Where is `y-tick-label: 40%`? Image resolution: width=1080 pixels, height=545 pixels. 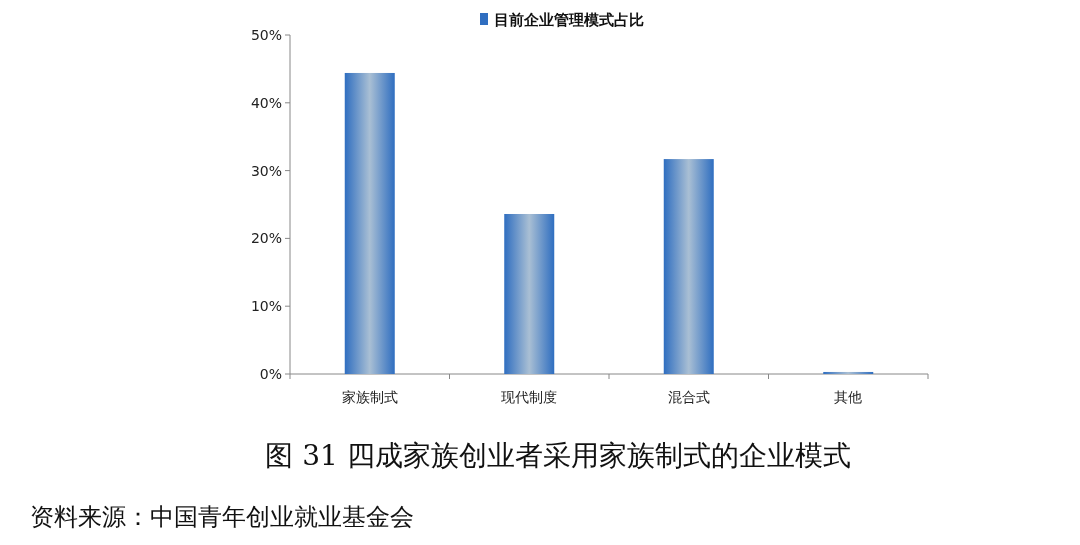 y-tick-label: 40% is located at coordinates (266, 102).